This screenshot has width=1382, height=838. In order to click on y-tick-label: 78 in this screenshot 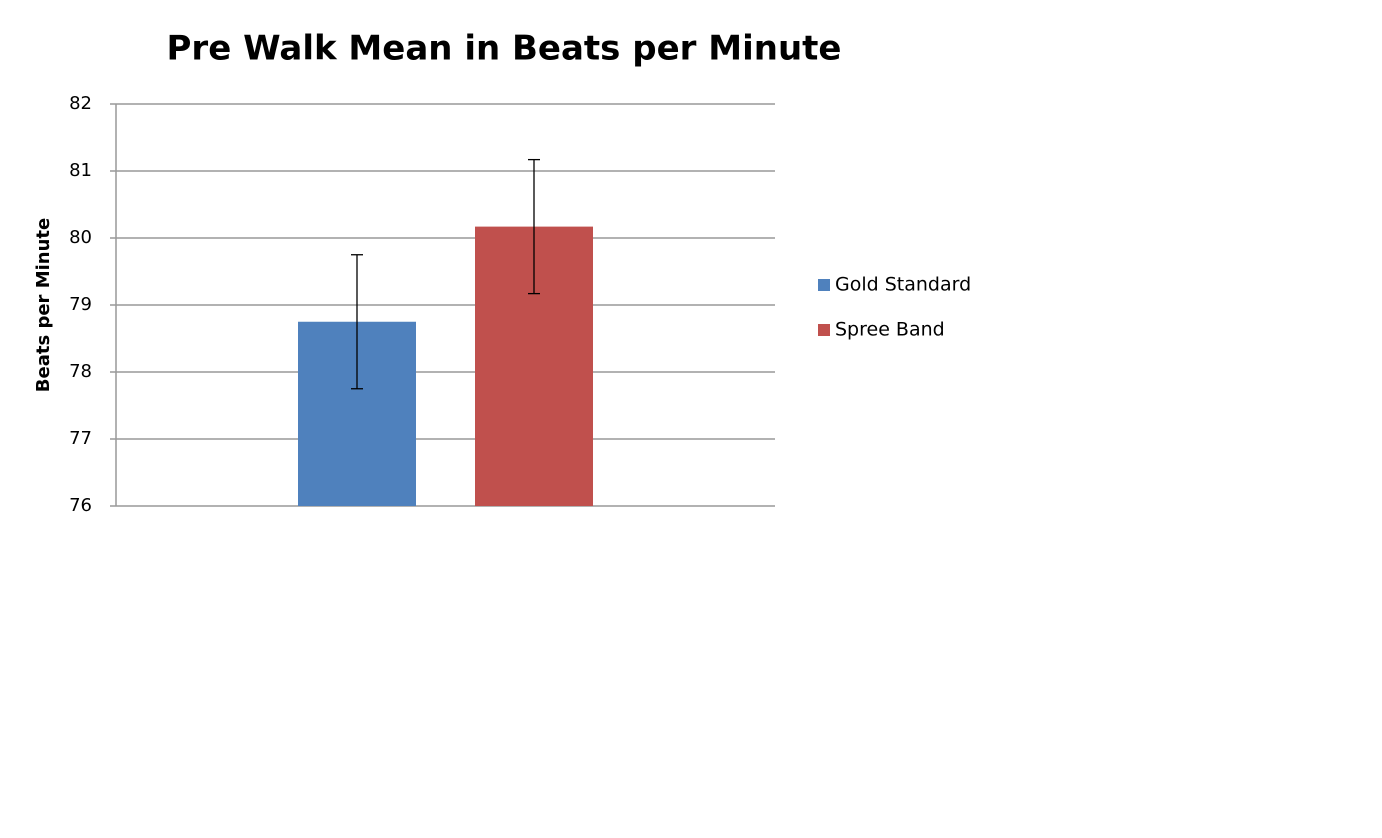, I will do `click(80, 371)`.